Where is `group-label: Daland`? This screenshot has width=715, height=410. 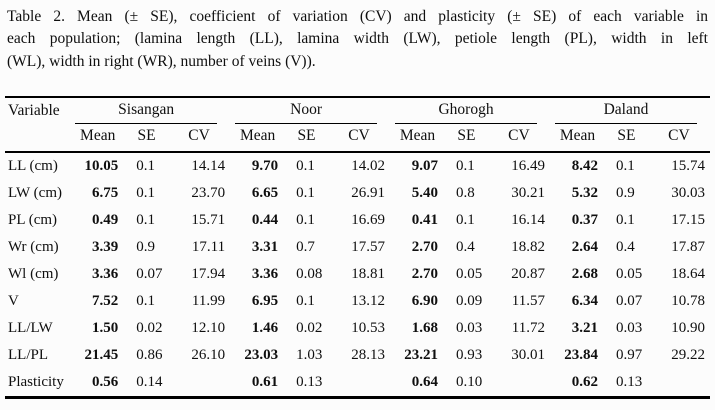
group-label: Daland is located at coordinates (626, 110).